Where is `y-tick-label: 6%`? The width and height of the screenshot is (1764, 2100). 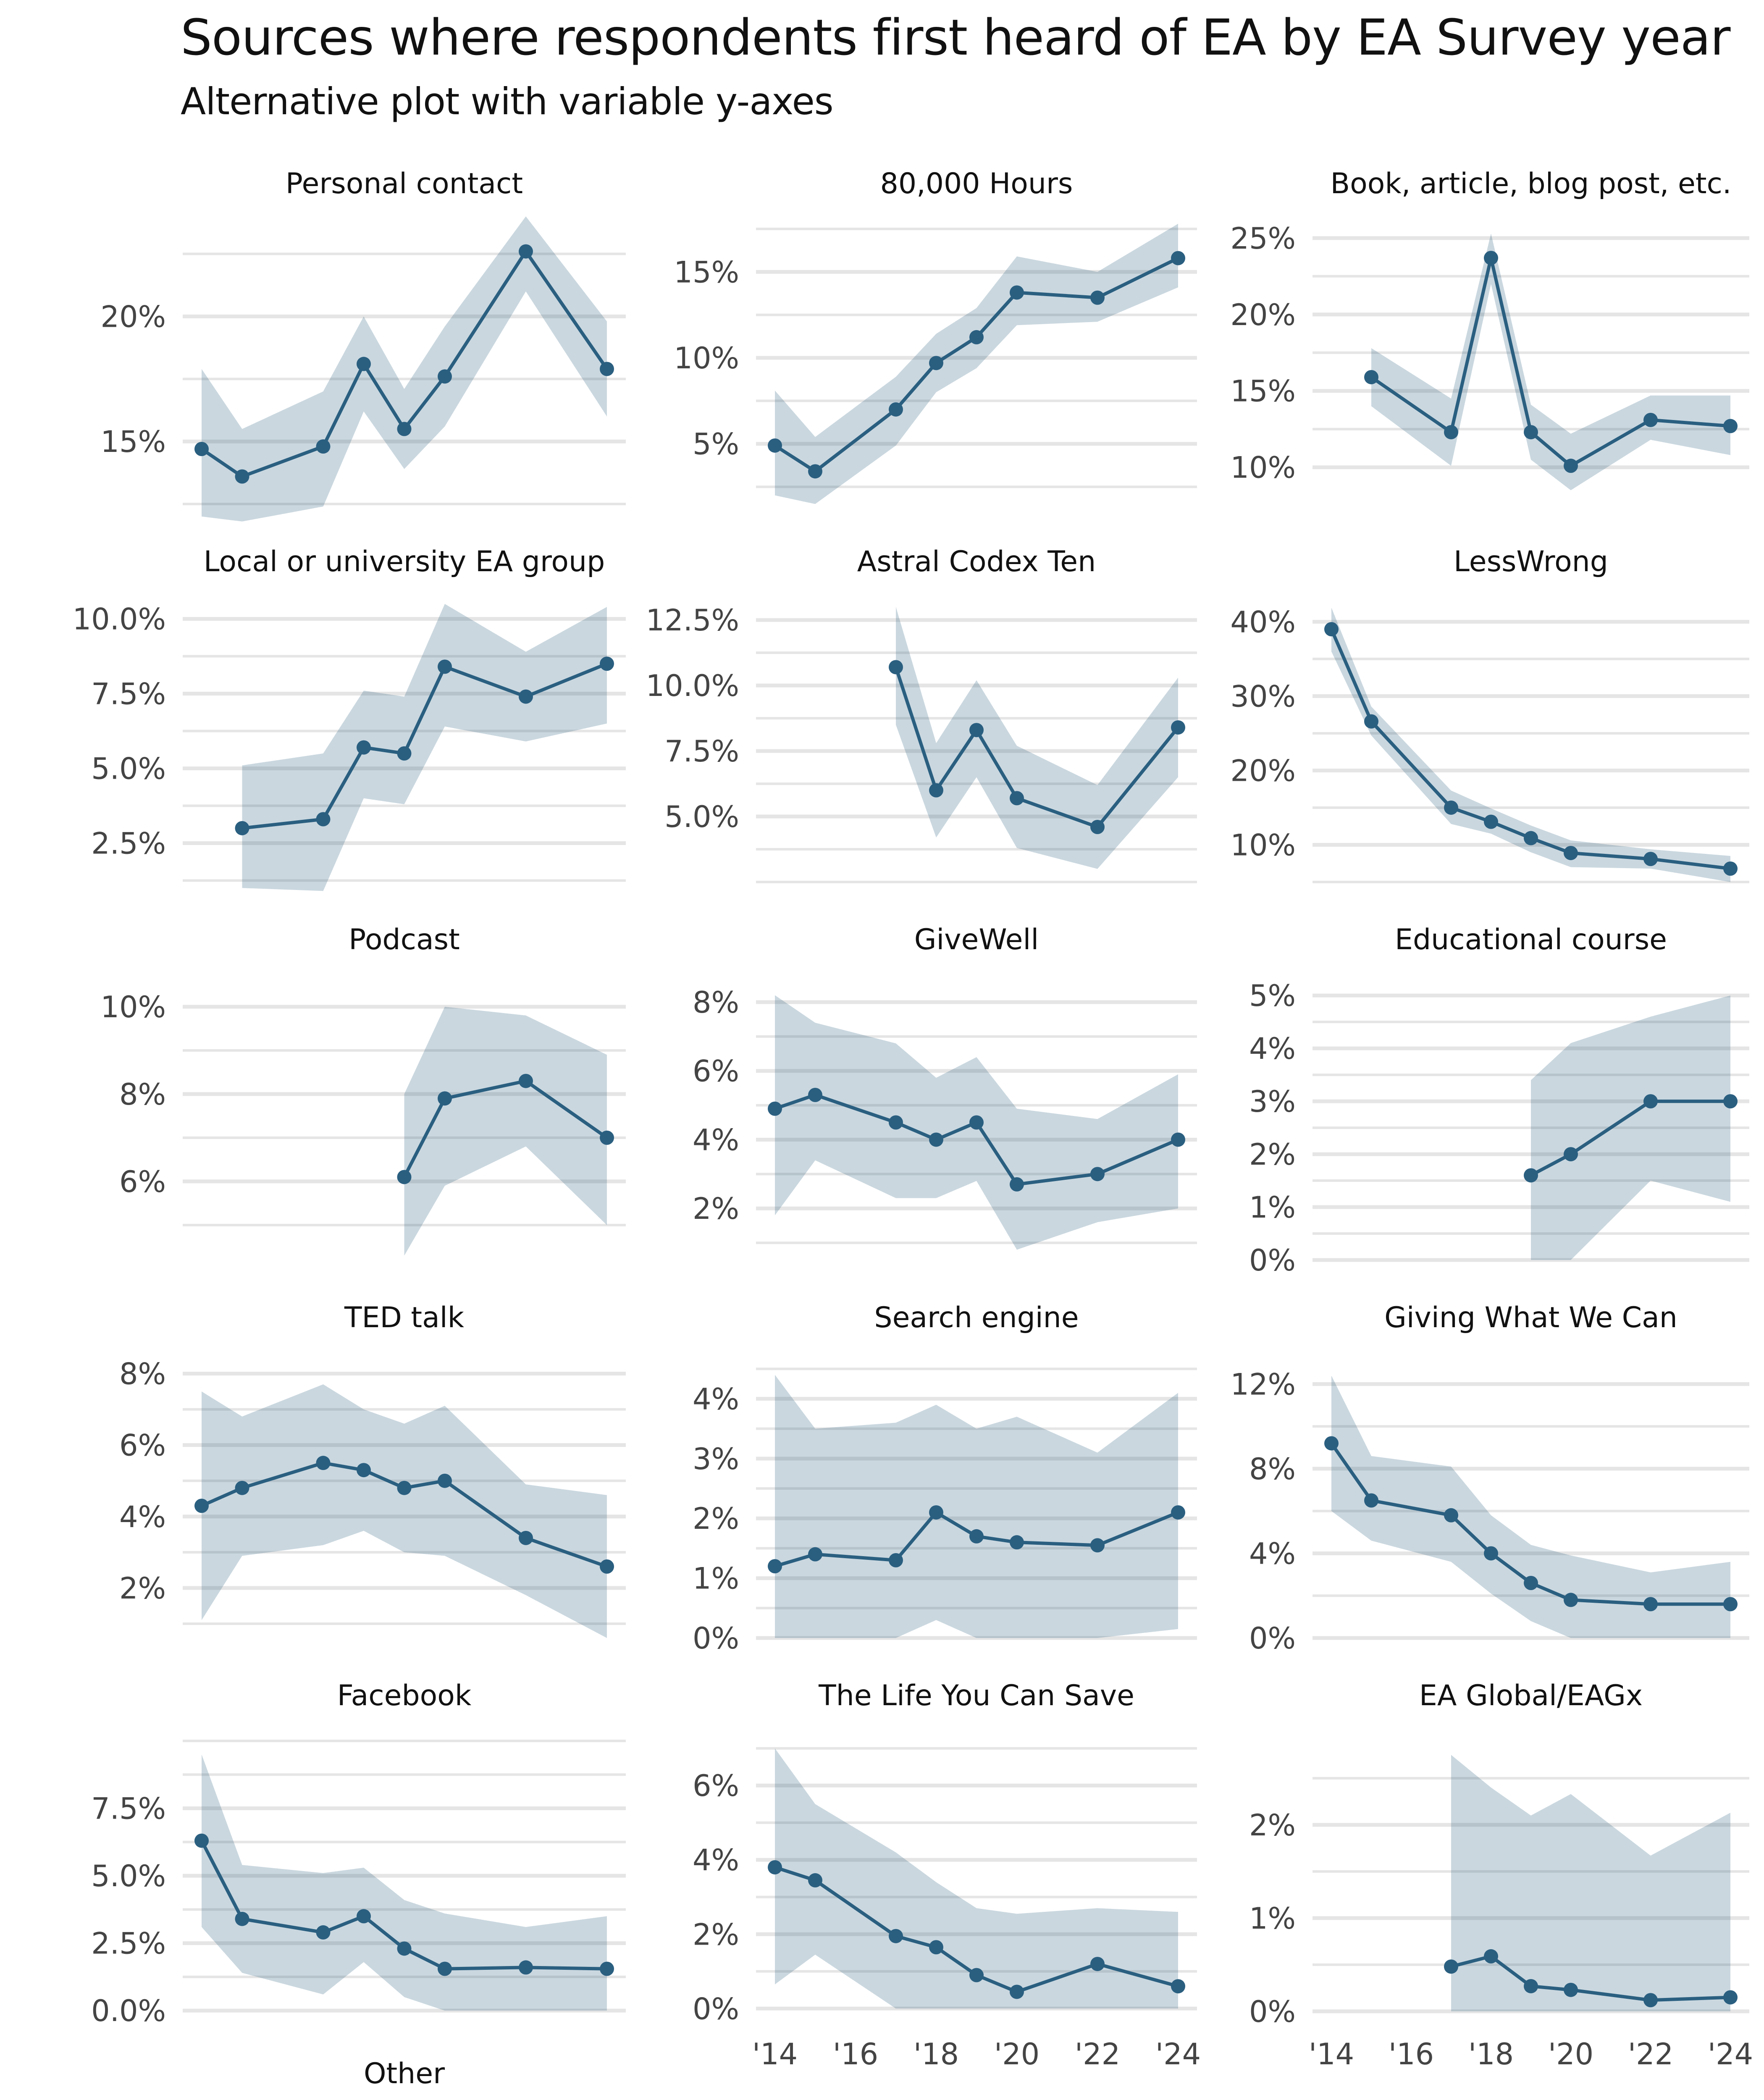 y-tick-label: 6% is located at coordinates (716, 1786).